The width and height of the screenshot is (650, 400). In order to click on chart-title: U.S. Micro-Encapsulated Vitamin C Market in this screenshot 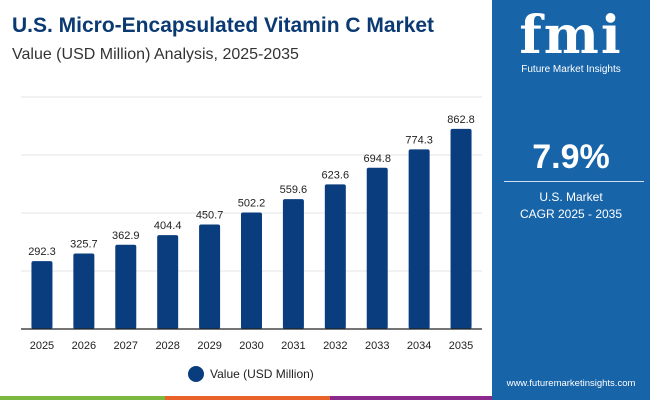, I will do `click(223, 25)`.